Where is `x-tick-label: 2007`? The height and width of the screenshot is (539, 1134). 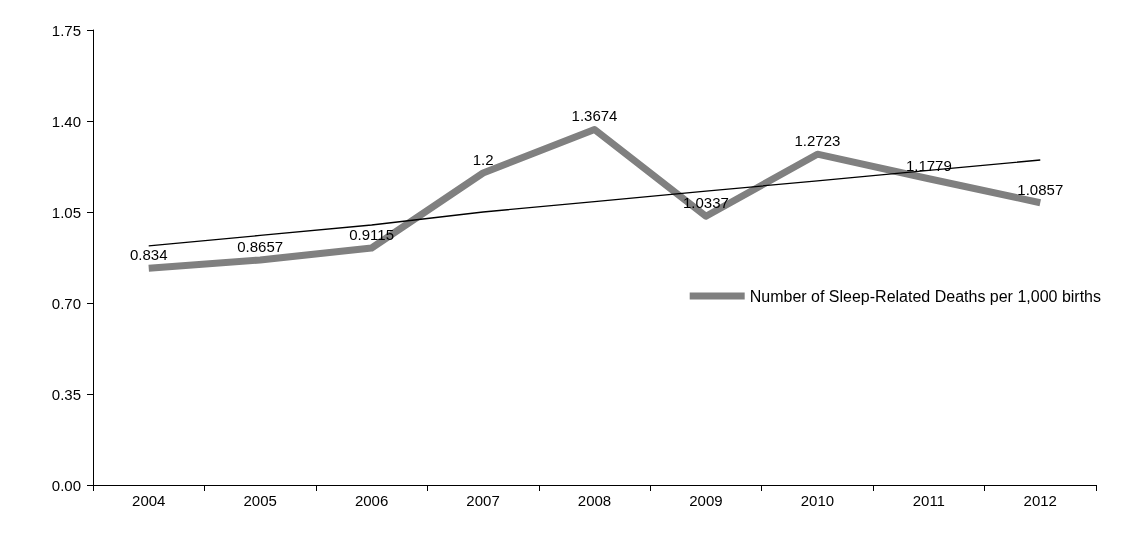
x-tick-label: 2007 is located at coordinates (483, 500).